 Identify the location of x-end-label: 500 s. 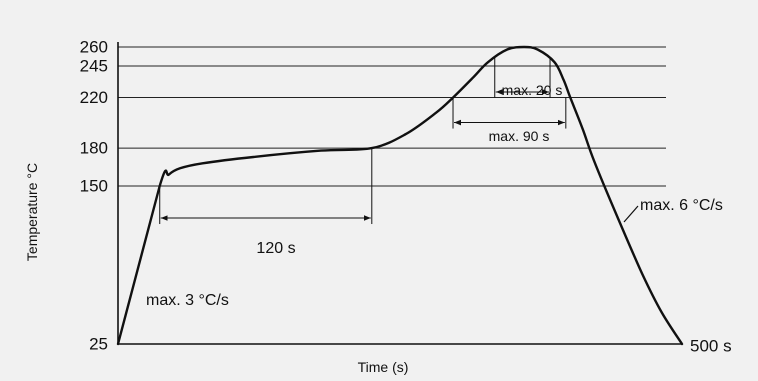
(711, 345).